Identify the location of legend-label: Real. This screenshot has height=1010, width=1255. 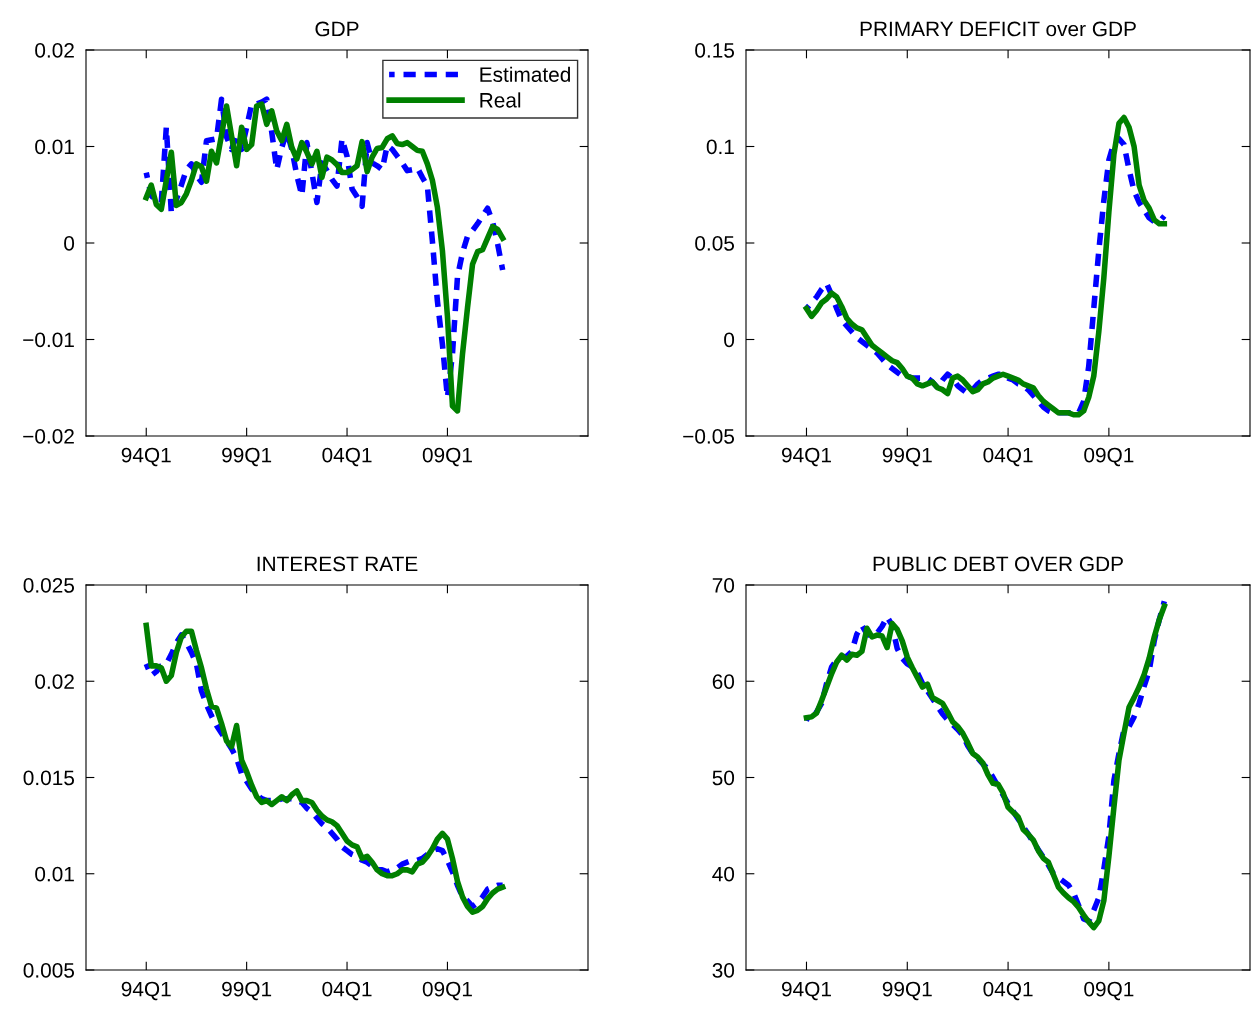
(500, 100).